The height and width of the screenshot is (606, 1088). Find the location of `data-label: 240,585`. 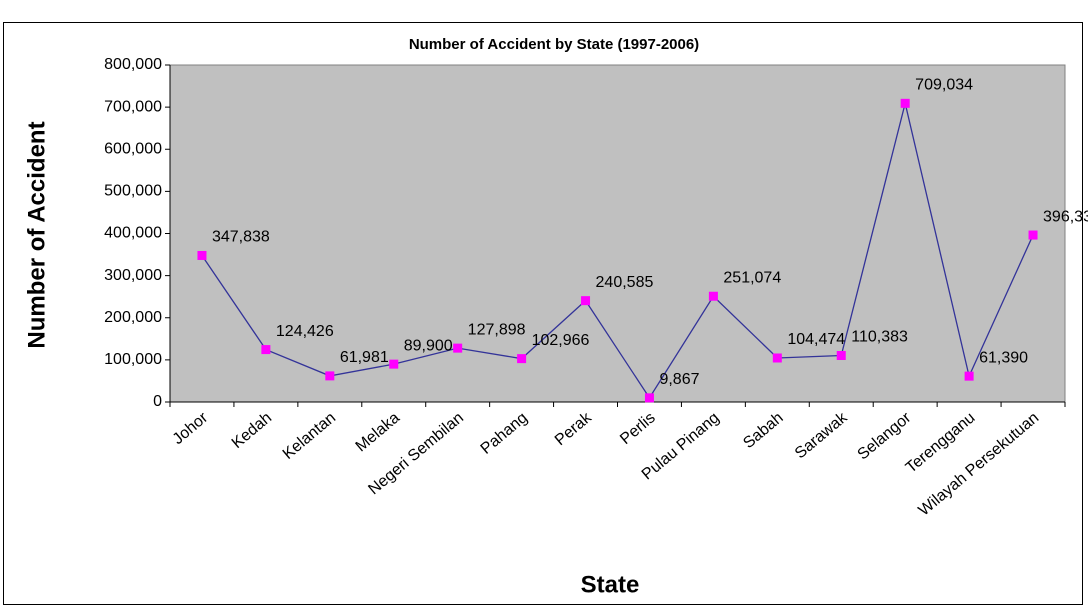

data-label: 240,585 is located at coordinates (625, 282).